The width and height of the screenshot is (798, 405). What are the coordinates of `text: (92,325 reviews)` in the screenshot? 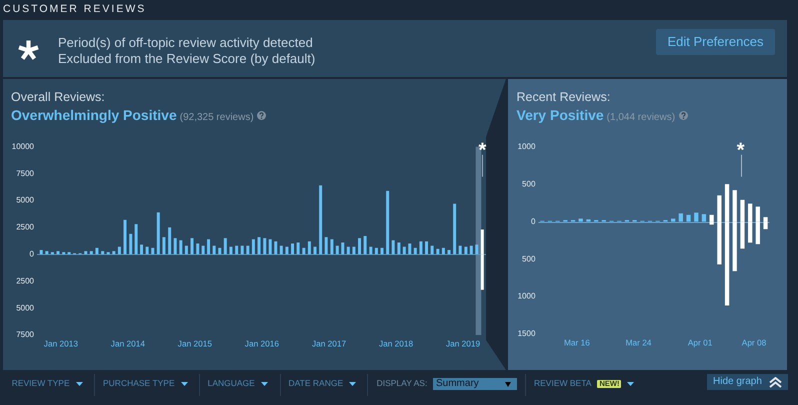 It's located at (217, 117).